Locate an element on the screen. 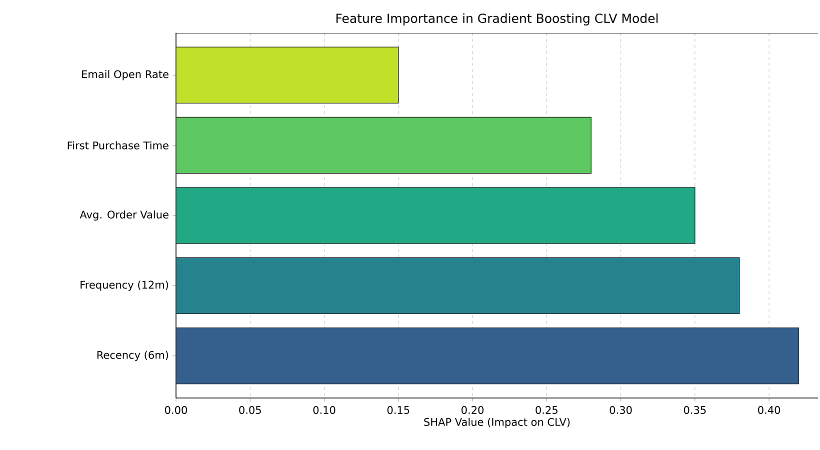  y-tick-label: Email Open Rate is located at coordinates (125, 75).